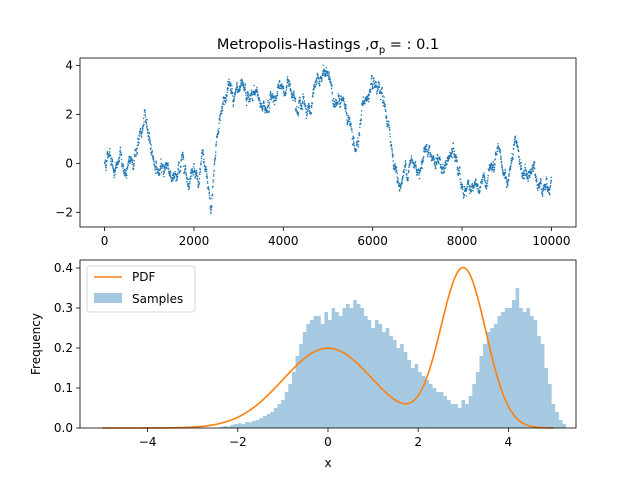 The height and width of the screenshot is (480, 640). Describe the element at coordinates (63, 268) in the screenshot. I see `y-tick-label: 0.4` at that location.